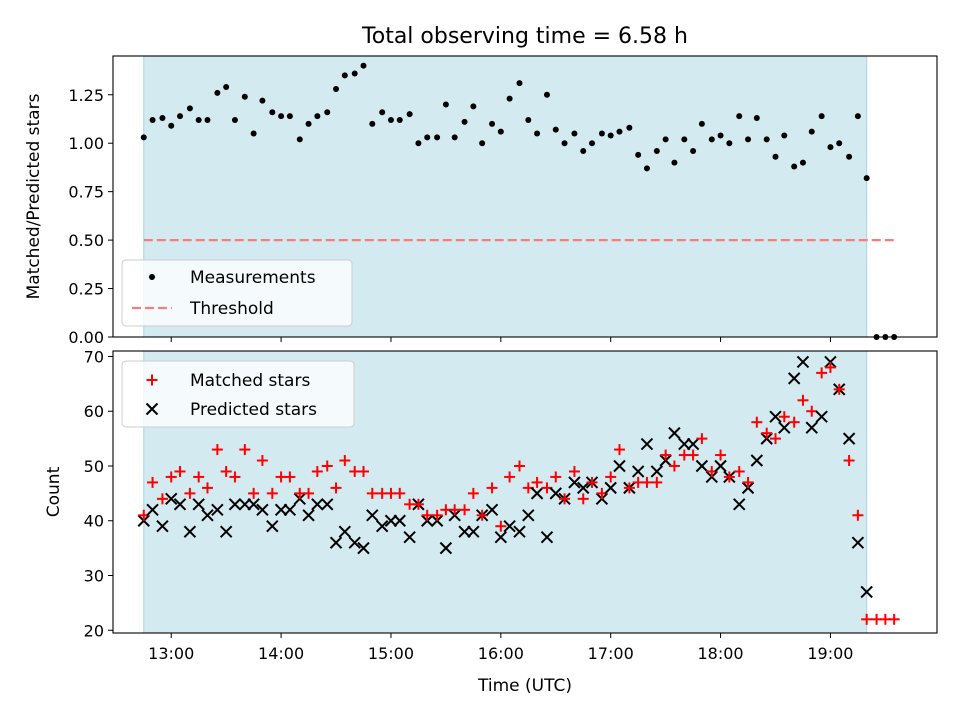 The width and height of the screenshot is (960, 720). I want to click on y-tick-label: 20, so click(94, 630).